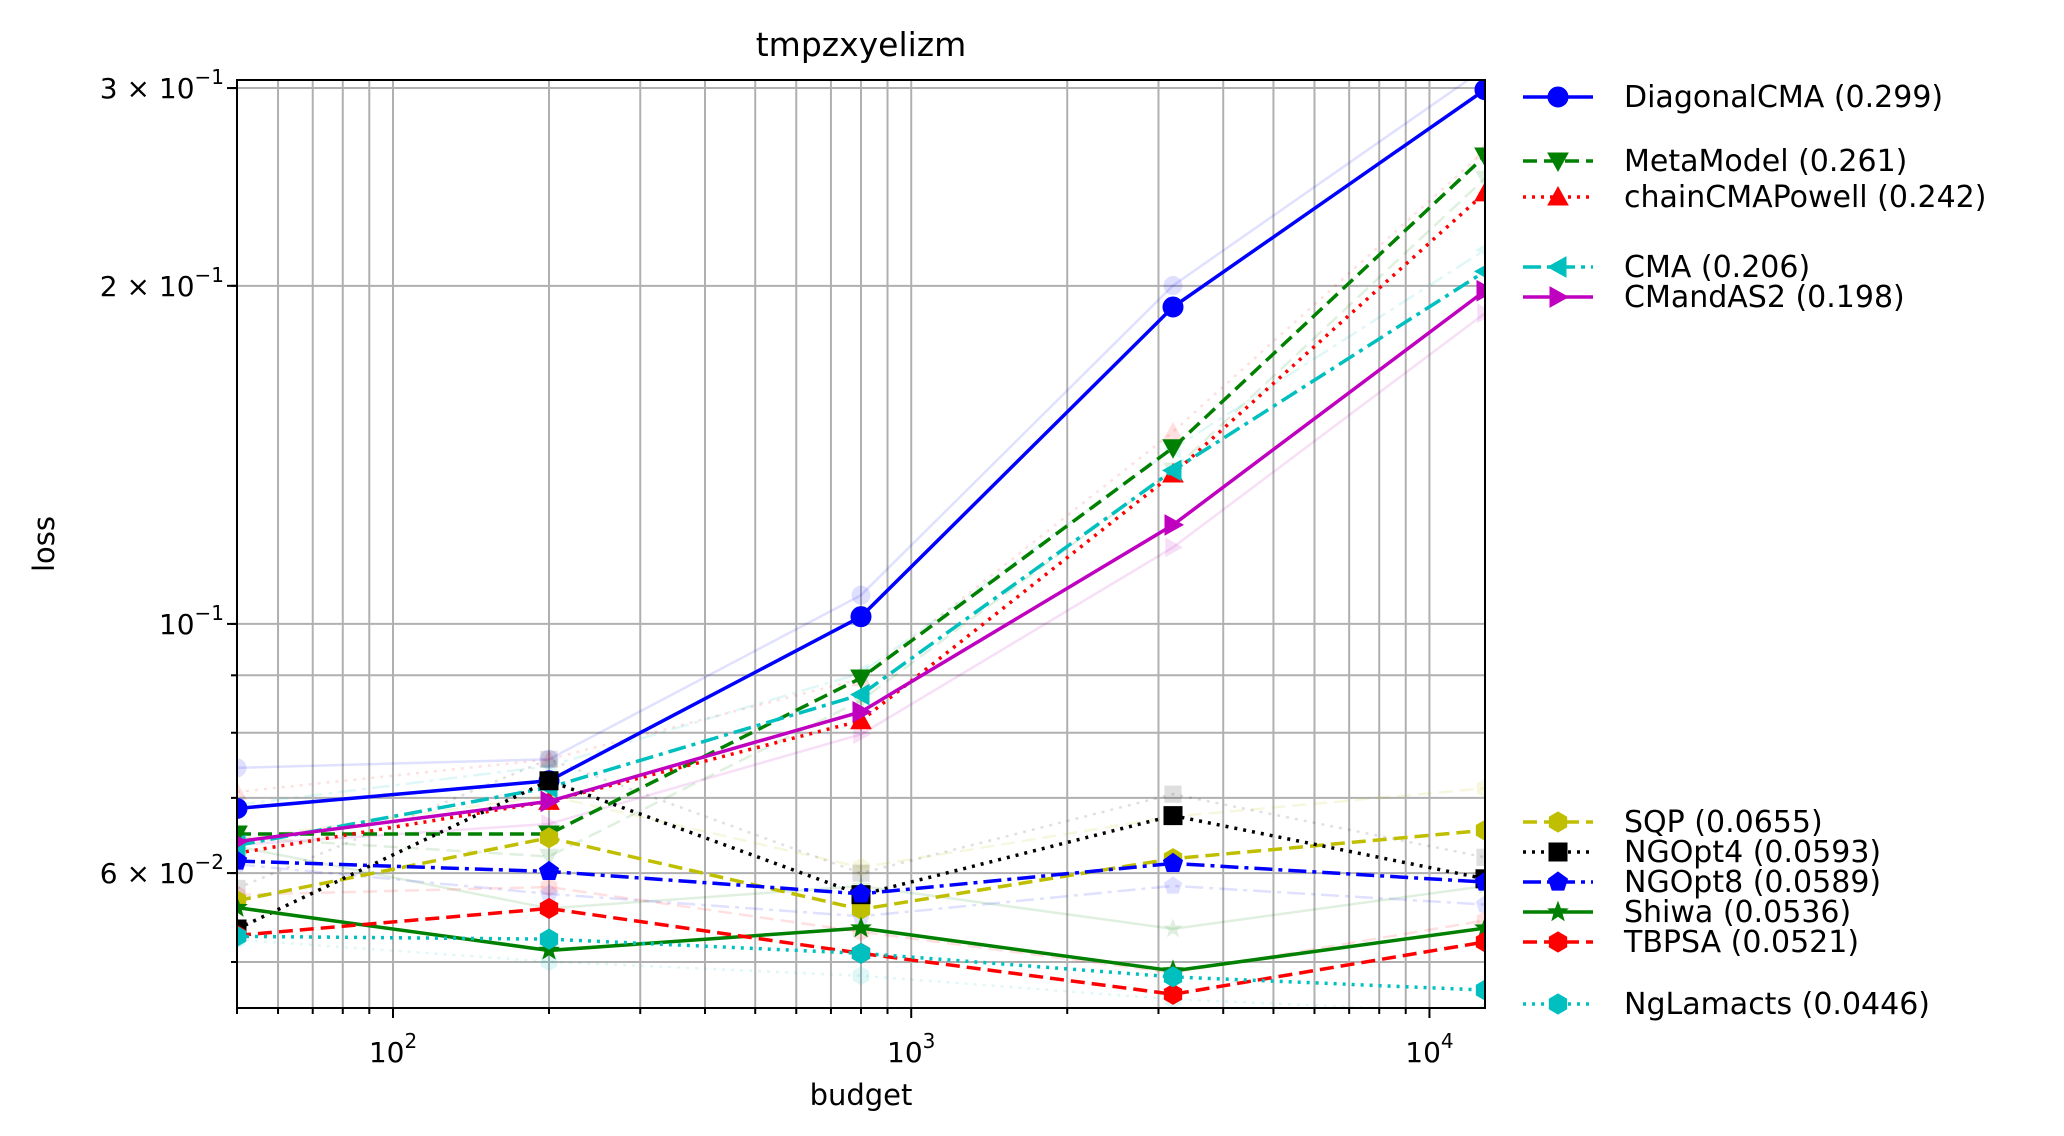  Describe the element at coordinates (162, 85) in the screenshot. I see `y-tick-label: 3 × 10⁻¹` at that location.